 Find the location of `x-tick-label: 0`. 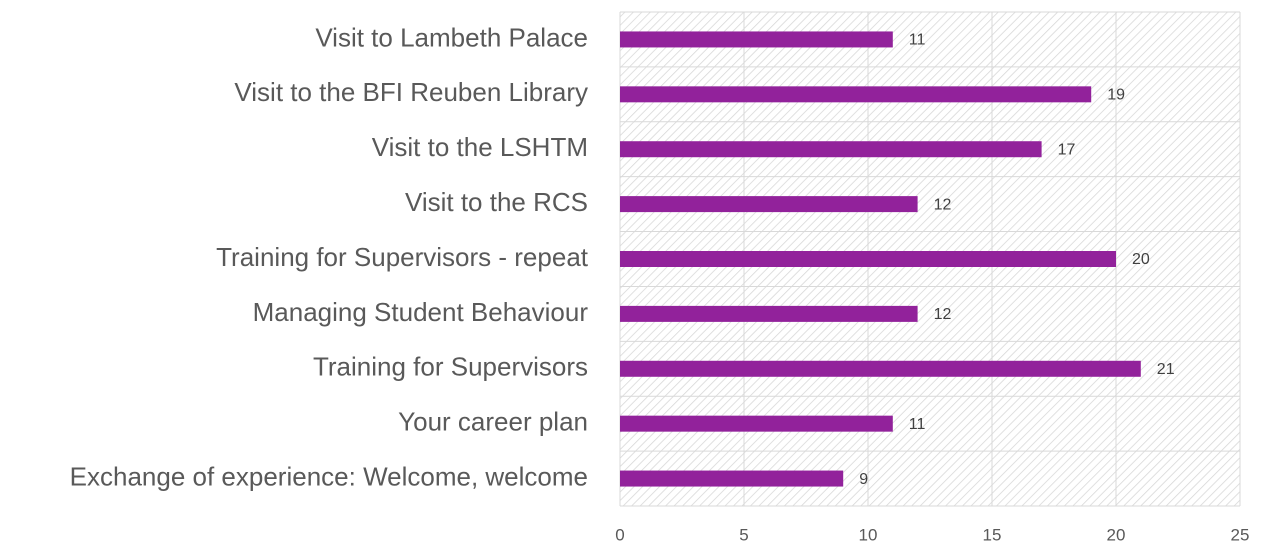

x-tick-label: 0 is located at coordinates (619, 534).